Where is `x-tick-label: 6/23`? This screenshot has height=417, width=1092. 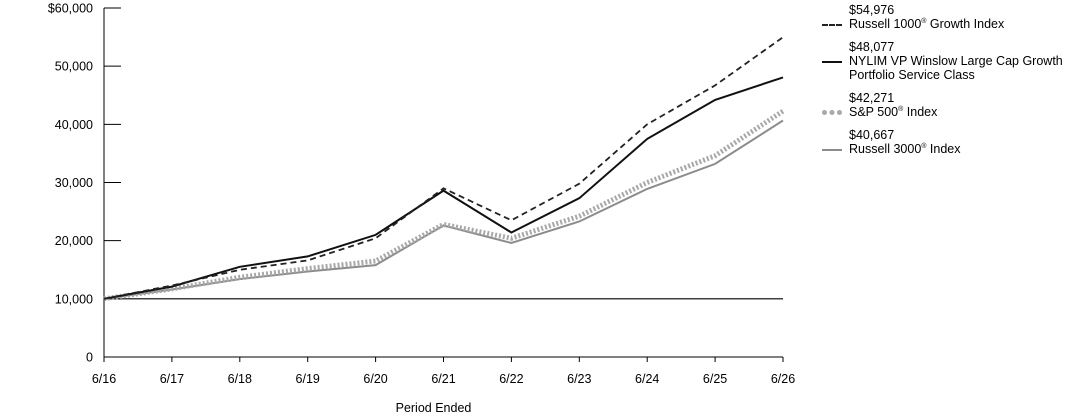
x-tick-label: 6/23 is located at coordinates (579, 379).